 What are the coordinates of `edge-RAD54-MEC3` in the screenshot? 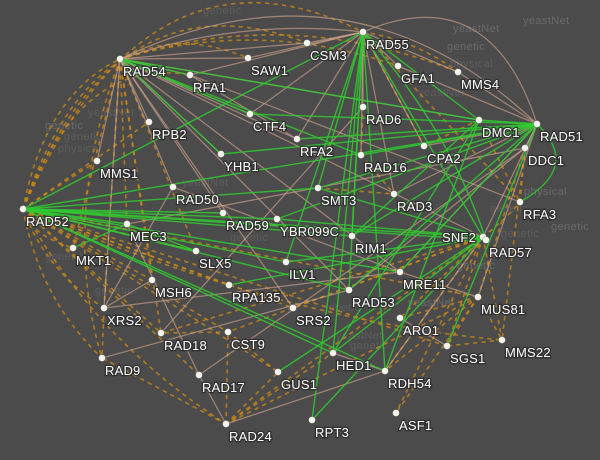 It's located at (123, 141).